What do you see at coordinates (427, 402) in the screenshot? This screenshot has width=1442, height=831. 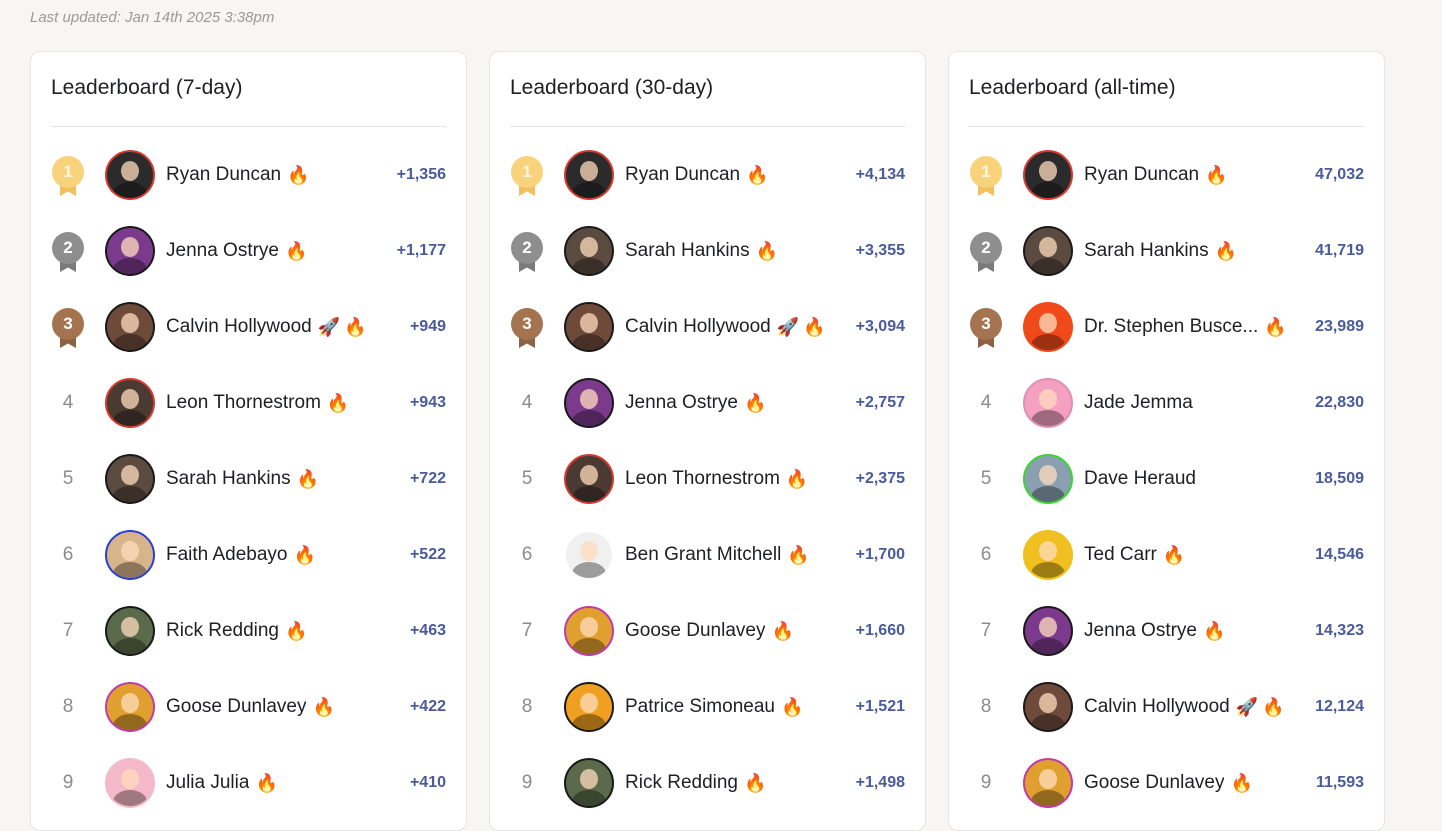 I see `points-score: +943` at bounding box center [427, 402].